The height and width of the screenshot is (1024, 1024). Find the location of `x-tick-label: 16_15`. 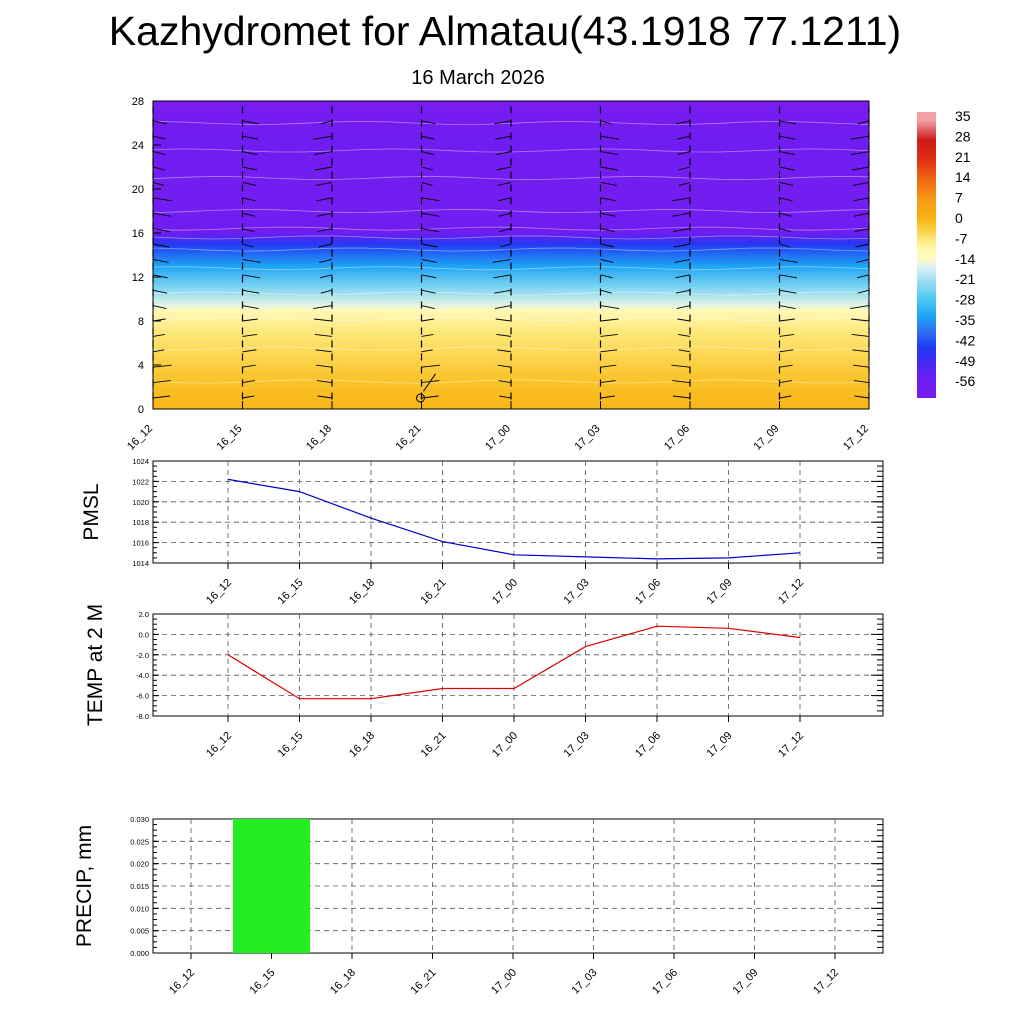

x-tick-label: 16_15 is located at coordinates (263, 982).